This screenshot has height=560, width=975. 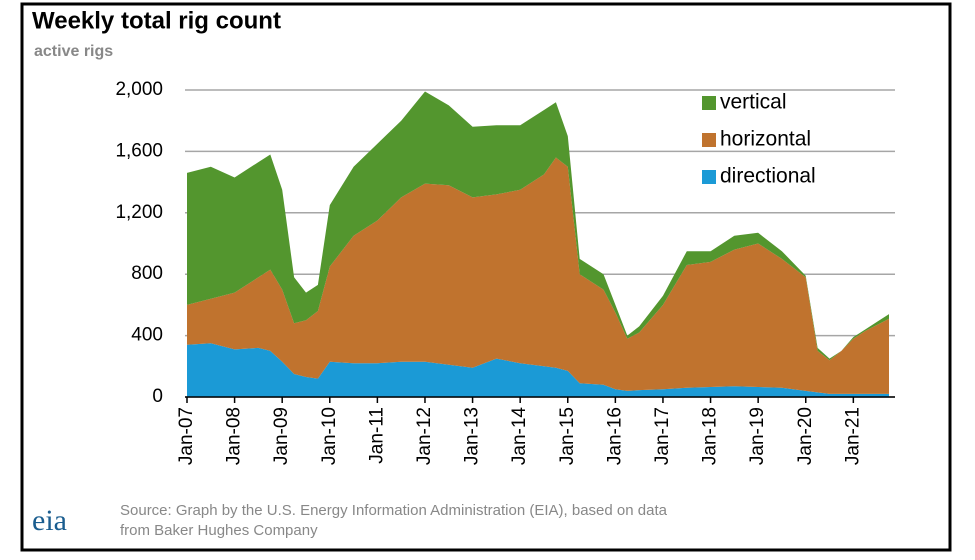 I want to click on x-tick-label: Jan-14, so click(x=519, y=436).